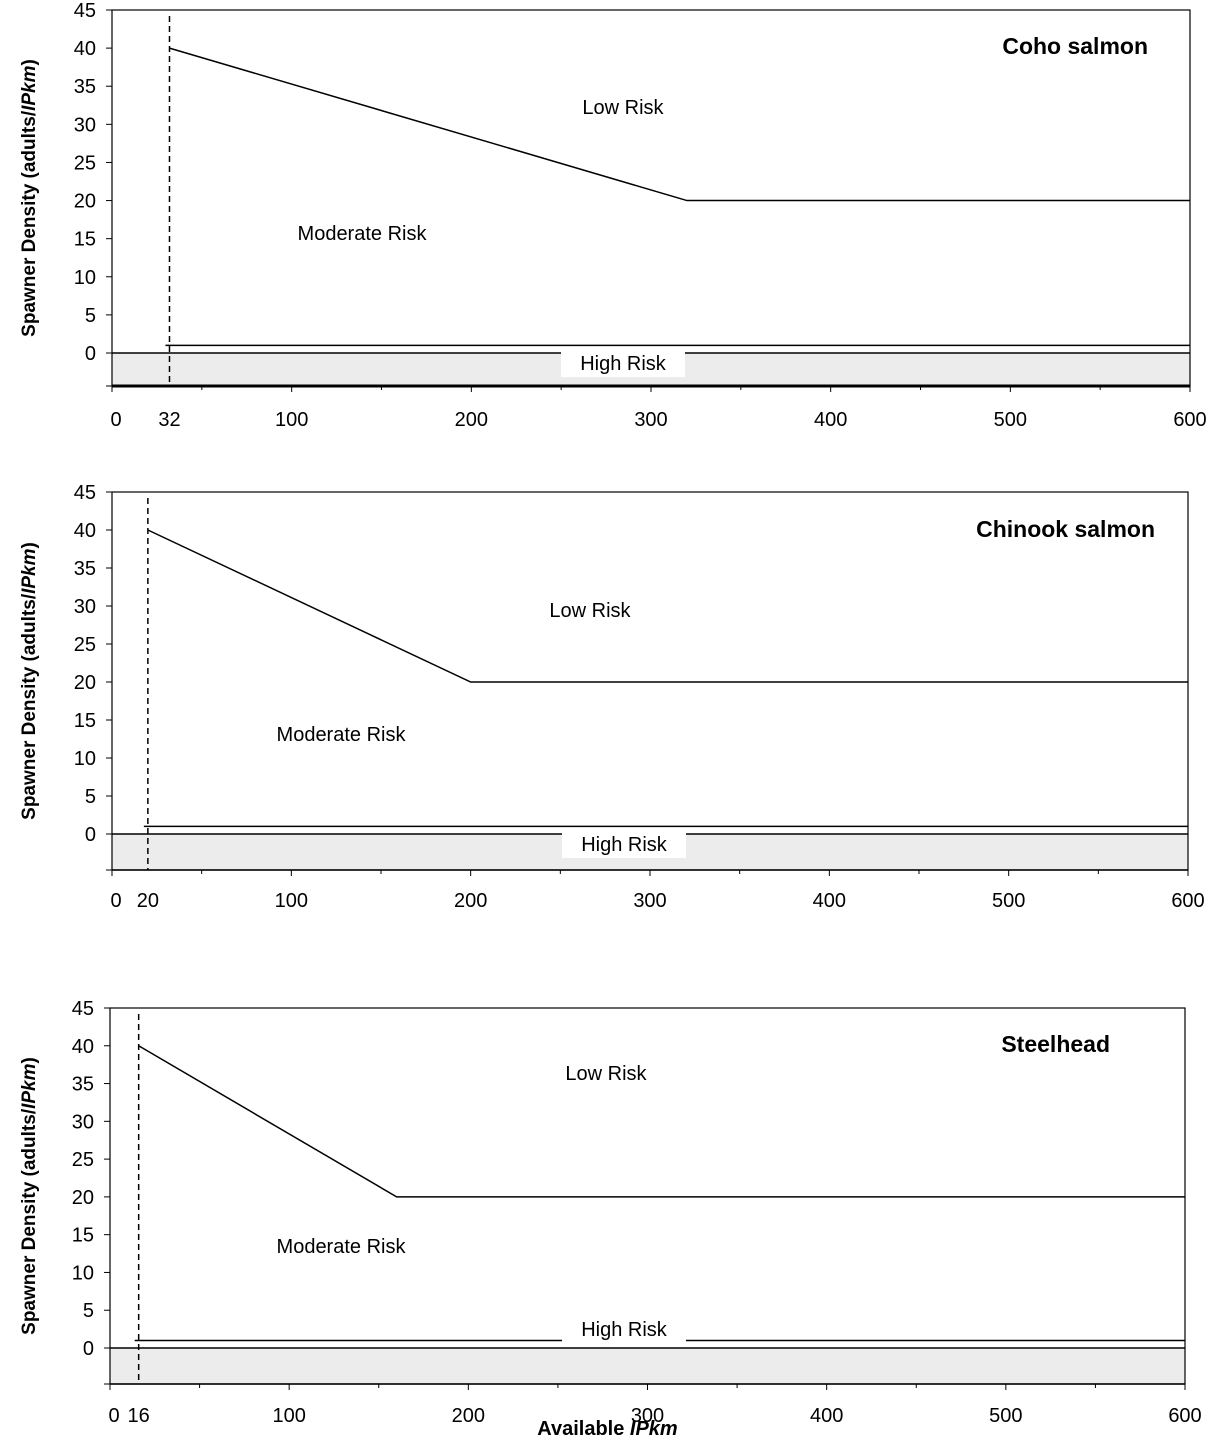 The height and width of the screenshot is (1443, 1215). I want to click on panel-title: Chinook salmon, so click(1065, 529).